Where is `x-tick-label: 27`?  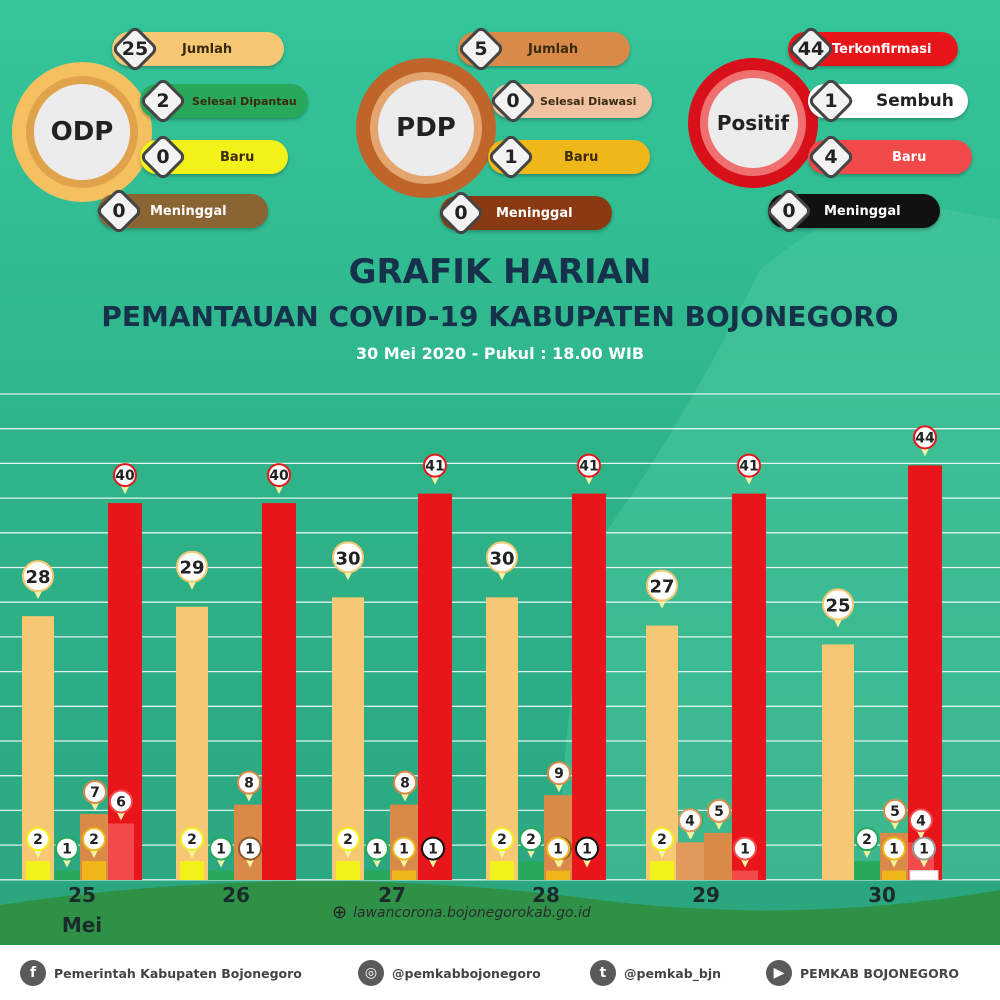 x-tick-label: 27 is located at coordinates (392, 895).